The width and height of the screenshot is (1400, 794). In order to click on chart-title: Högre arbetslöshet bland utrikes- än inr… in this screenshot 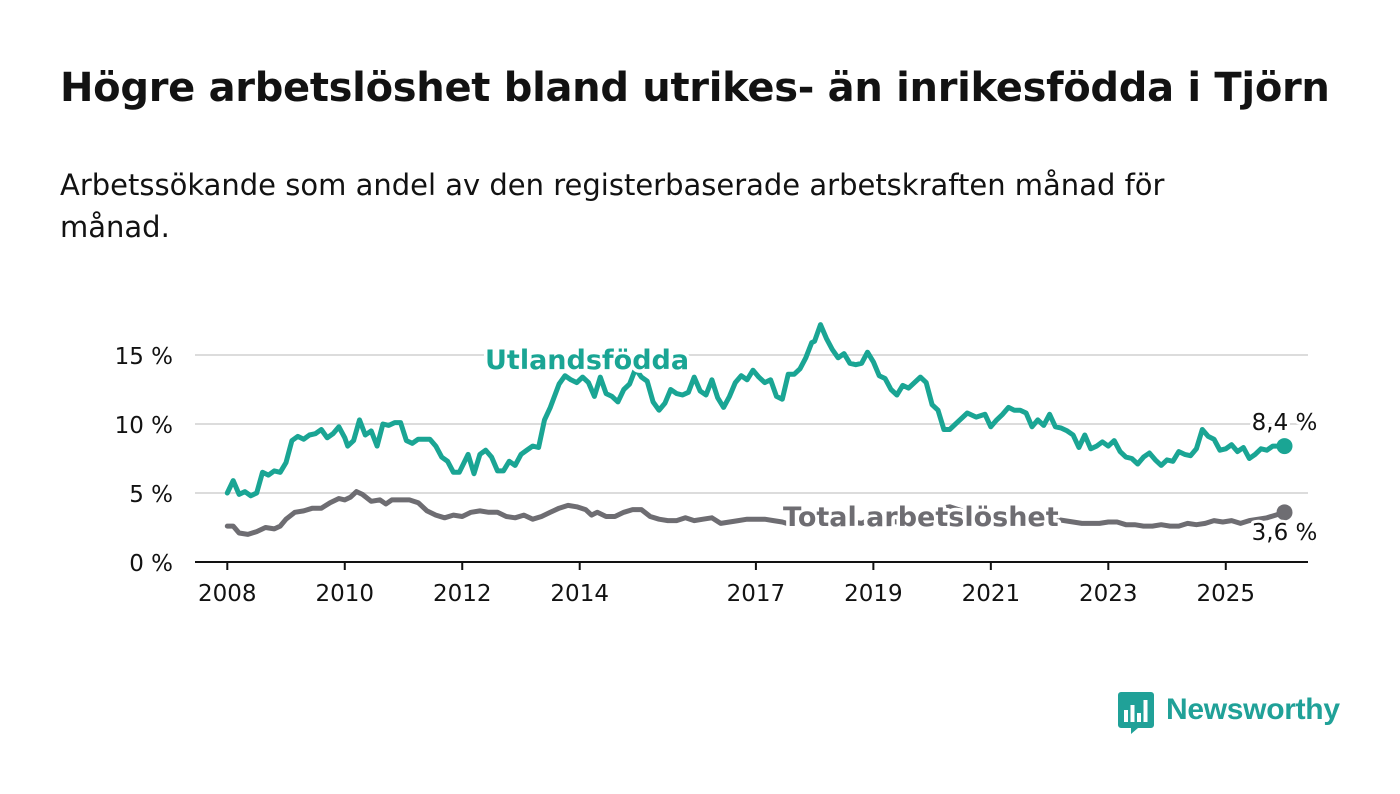, I will do `click(695, 88)`.